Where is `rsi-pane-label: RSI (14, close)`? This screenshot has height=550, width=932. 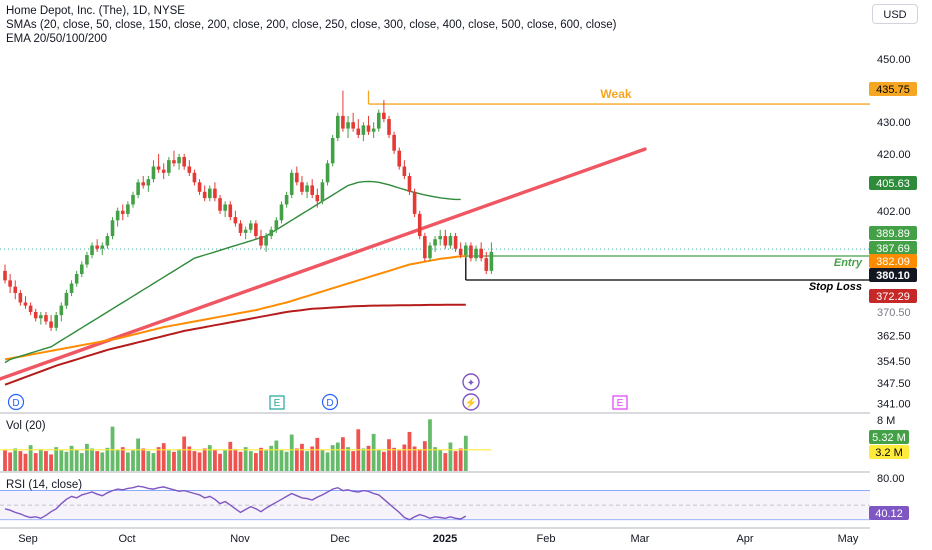 rsi-pane-label: RSI (14, close) is located at coordinates (44, 485).